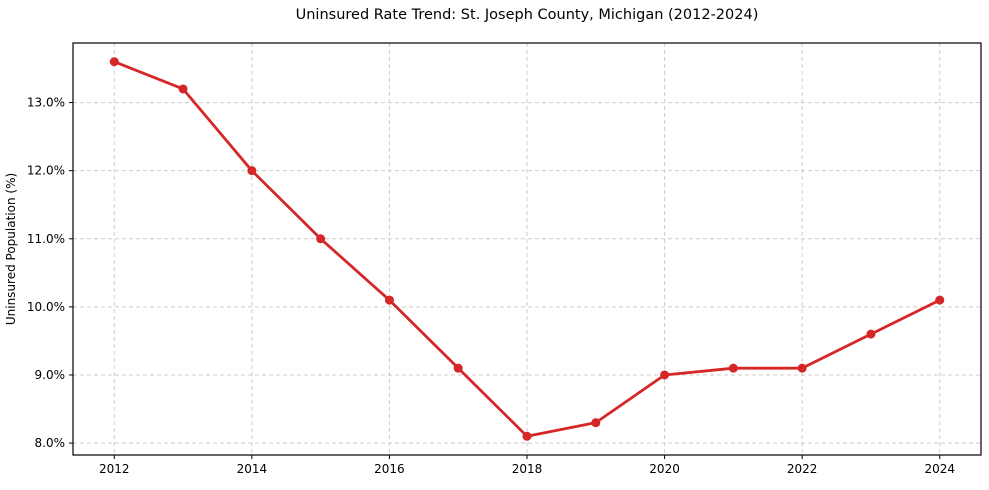 Image resolution: width=989 pixels, height=490 pixels. What do you see at coordinates (389, 469) in the screenshot?
I see `x-tick-label: 2016` at bounding box center [389, 469].